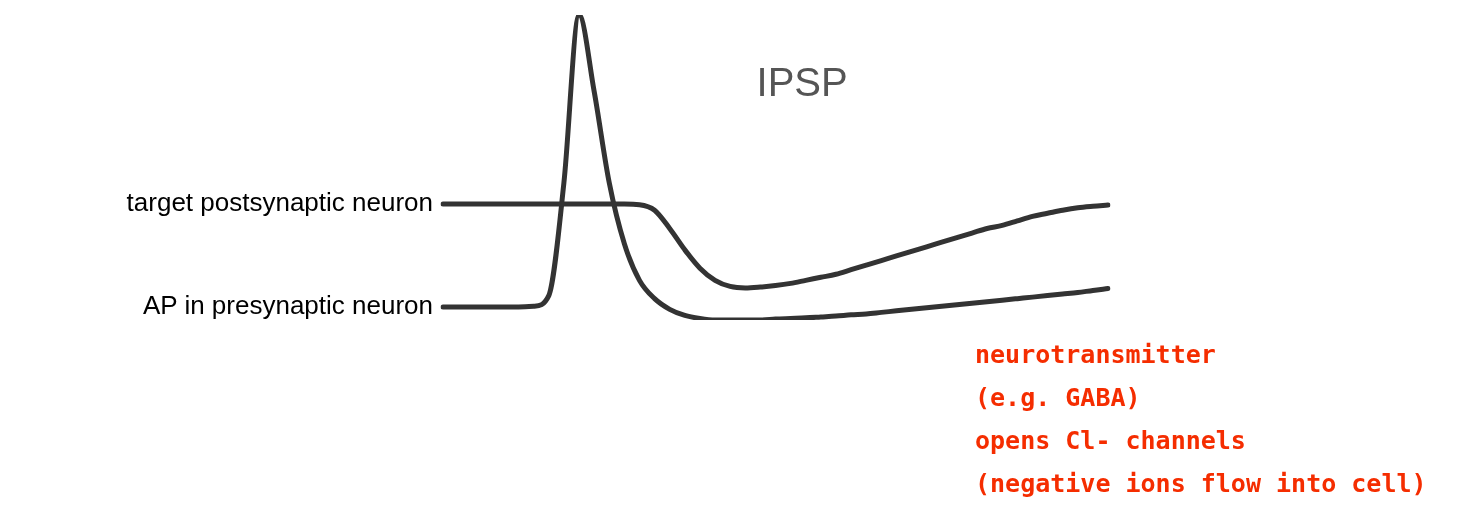 The height and width of the screenshot is (518, 1463). Describe the element at coordinates (802, 82) in the screenshot. I see `text: IPSP` at that location.